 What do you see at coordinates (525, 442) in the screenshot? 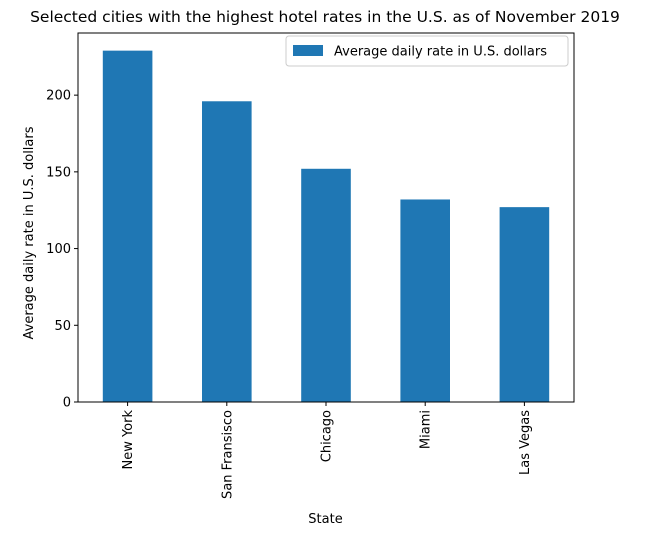
I see `x-tick-label: Las Vegas` at bounding box center [525, 442].